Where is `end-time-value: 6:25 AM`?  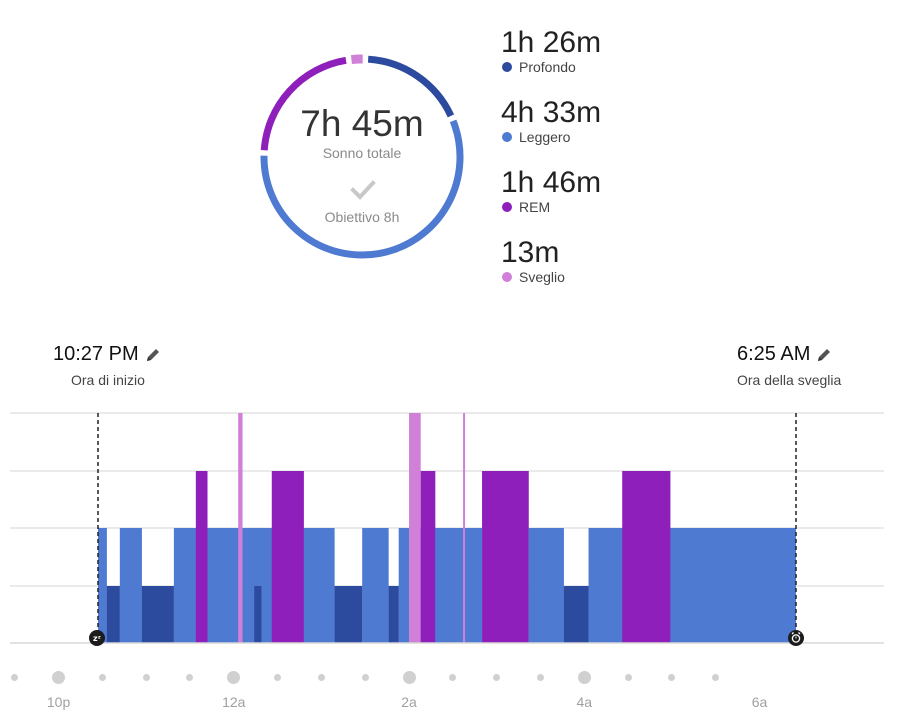 end-time-value: 6:25 AM is located at coordinates (774, 354).